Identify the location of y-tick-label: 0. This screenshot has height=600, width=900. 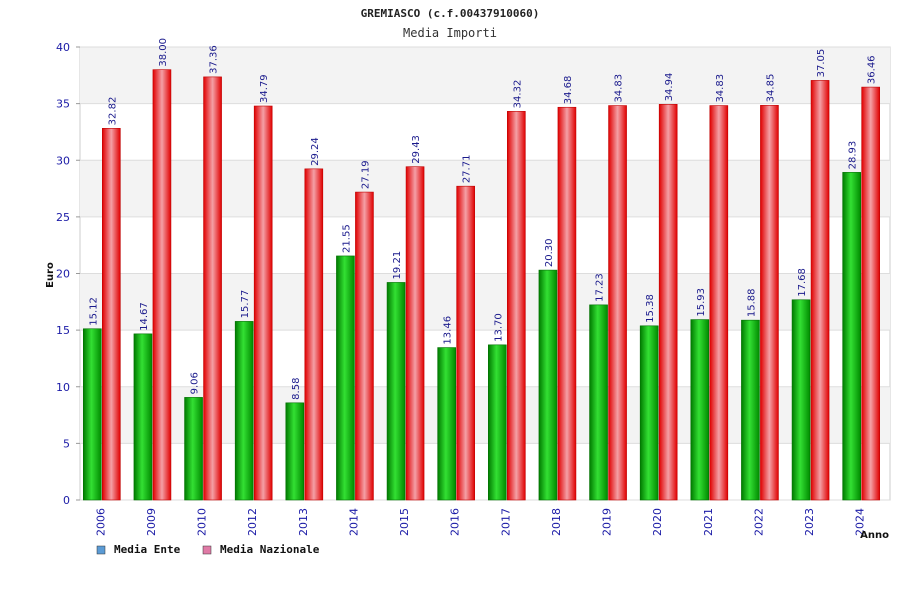
(66, 500).